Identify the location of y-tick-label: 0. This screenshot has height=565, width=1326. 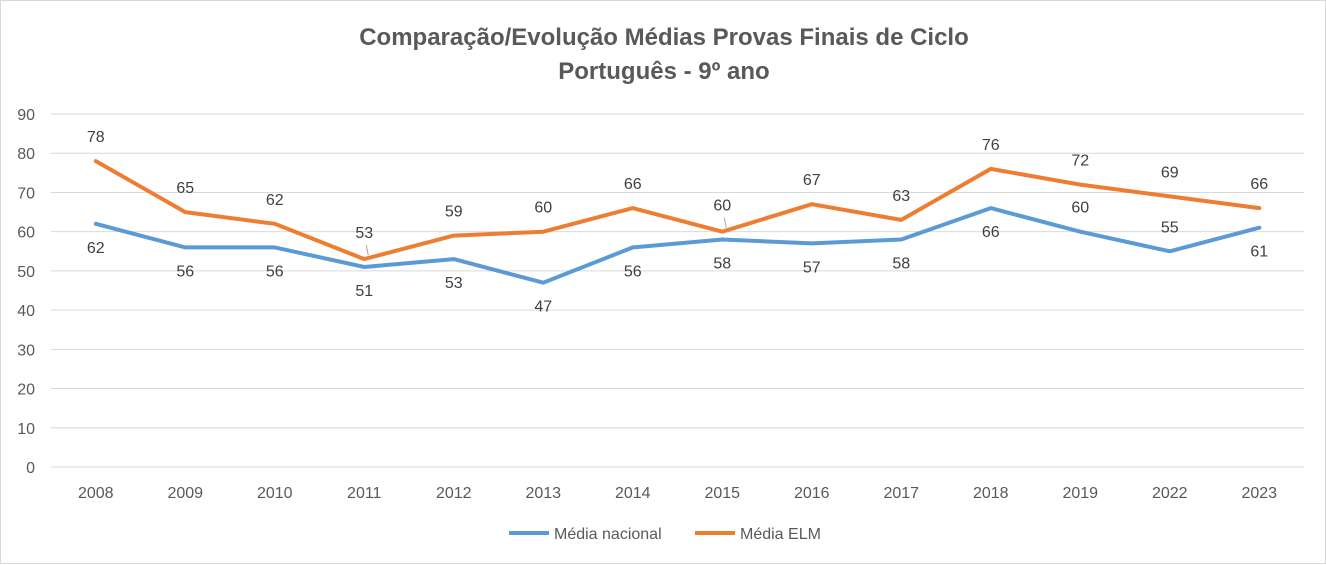
(30, 468).